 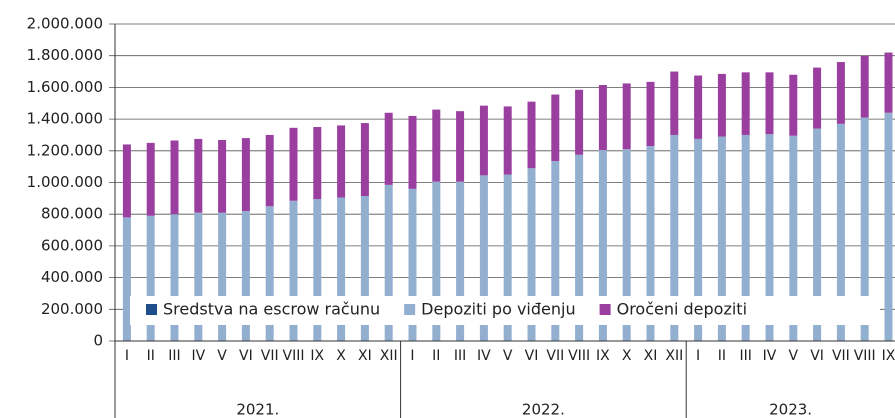 I want to click on legend-label: Depoziti po viđenju, so click(x=498, y=309).